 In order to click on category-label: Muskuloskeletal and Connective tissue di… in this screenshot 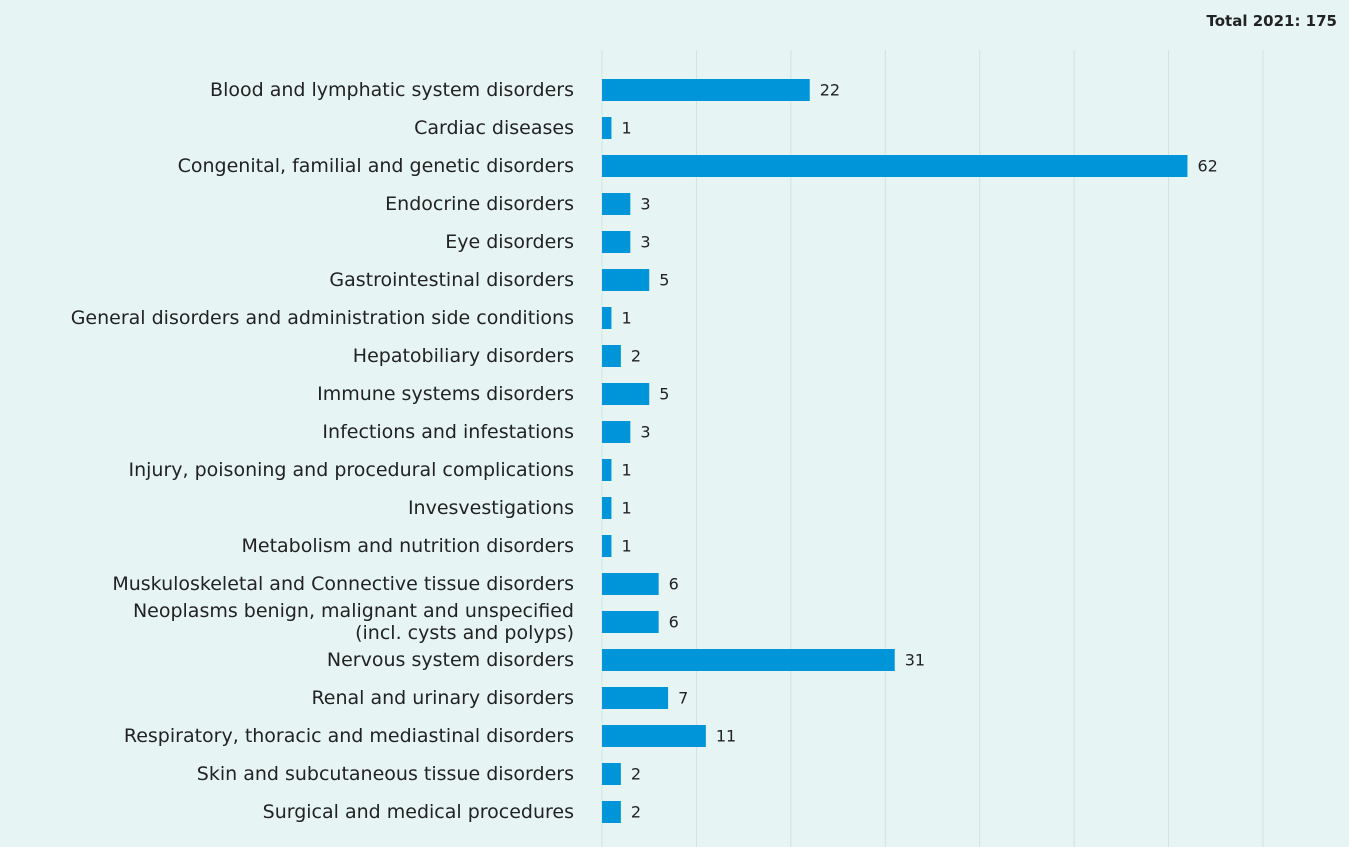, I will do `click(343, 584)`.